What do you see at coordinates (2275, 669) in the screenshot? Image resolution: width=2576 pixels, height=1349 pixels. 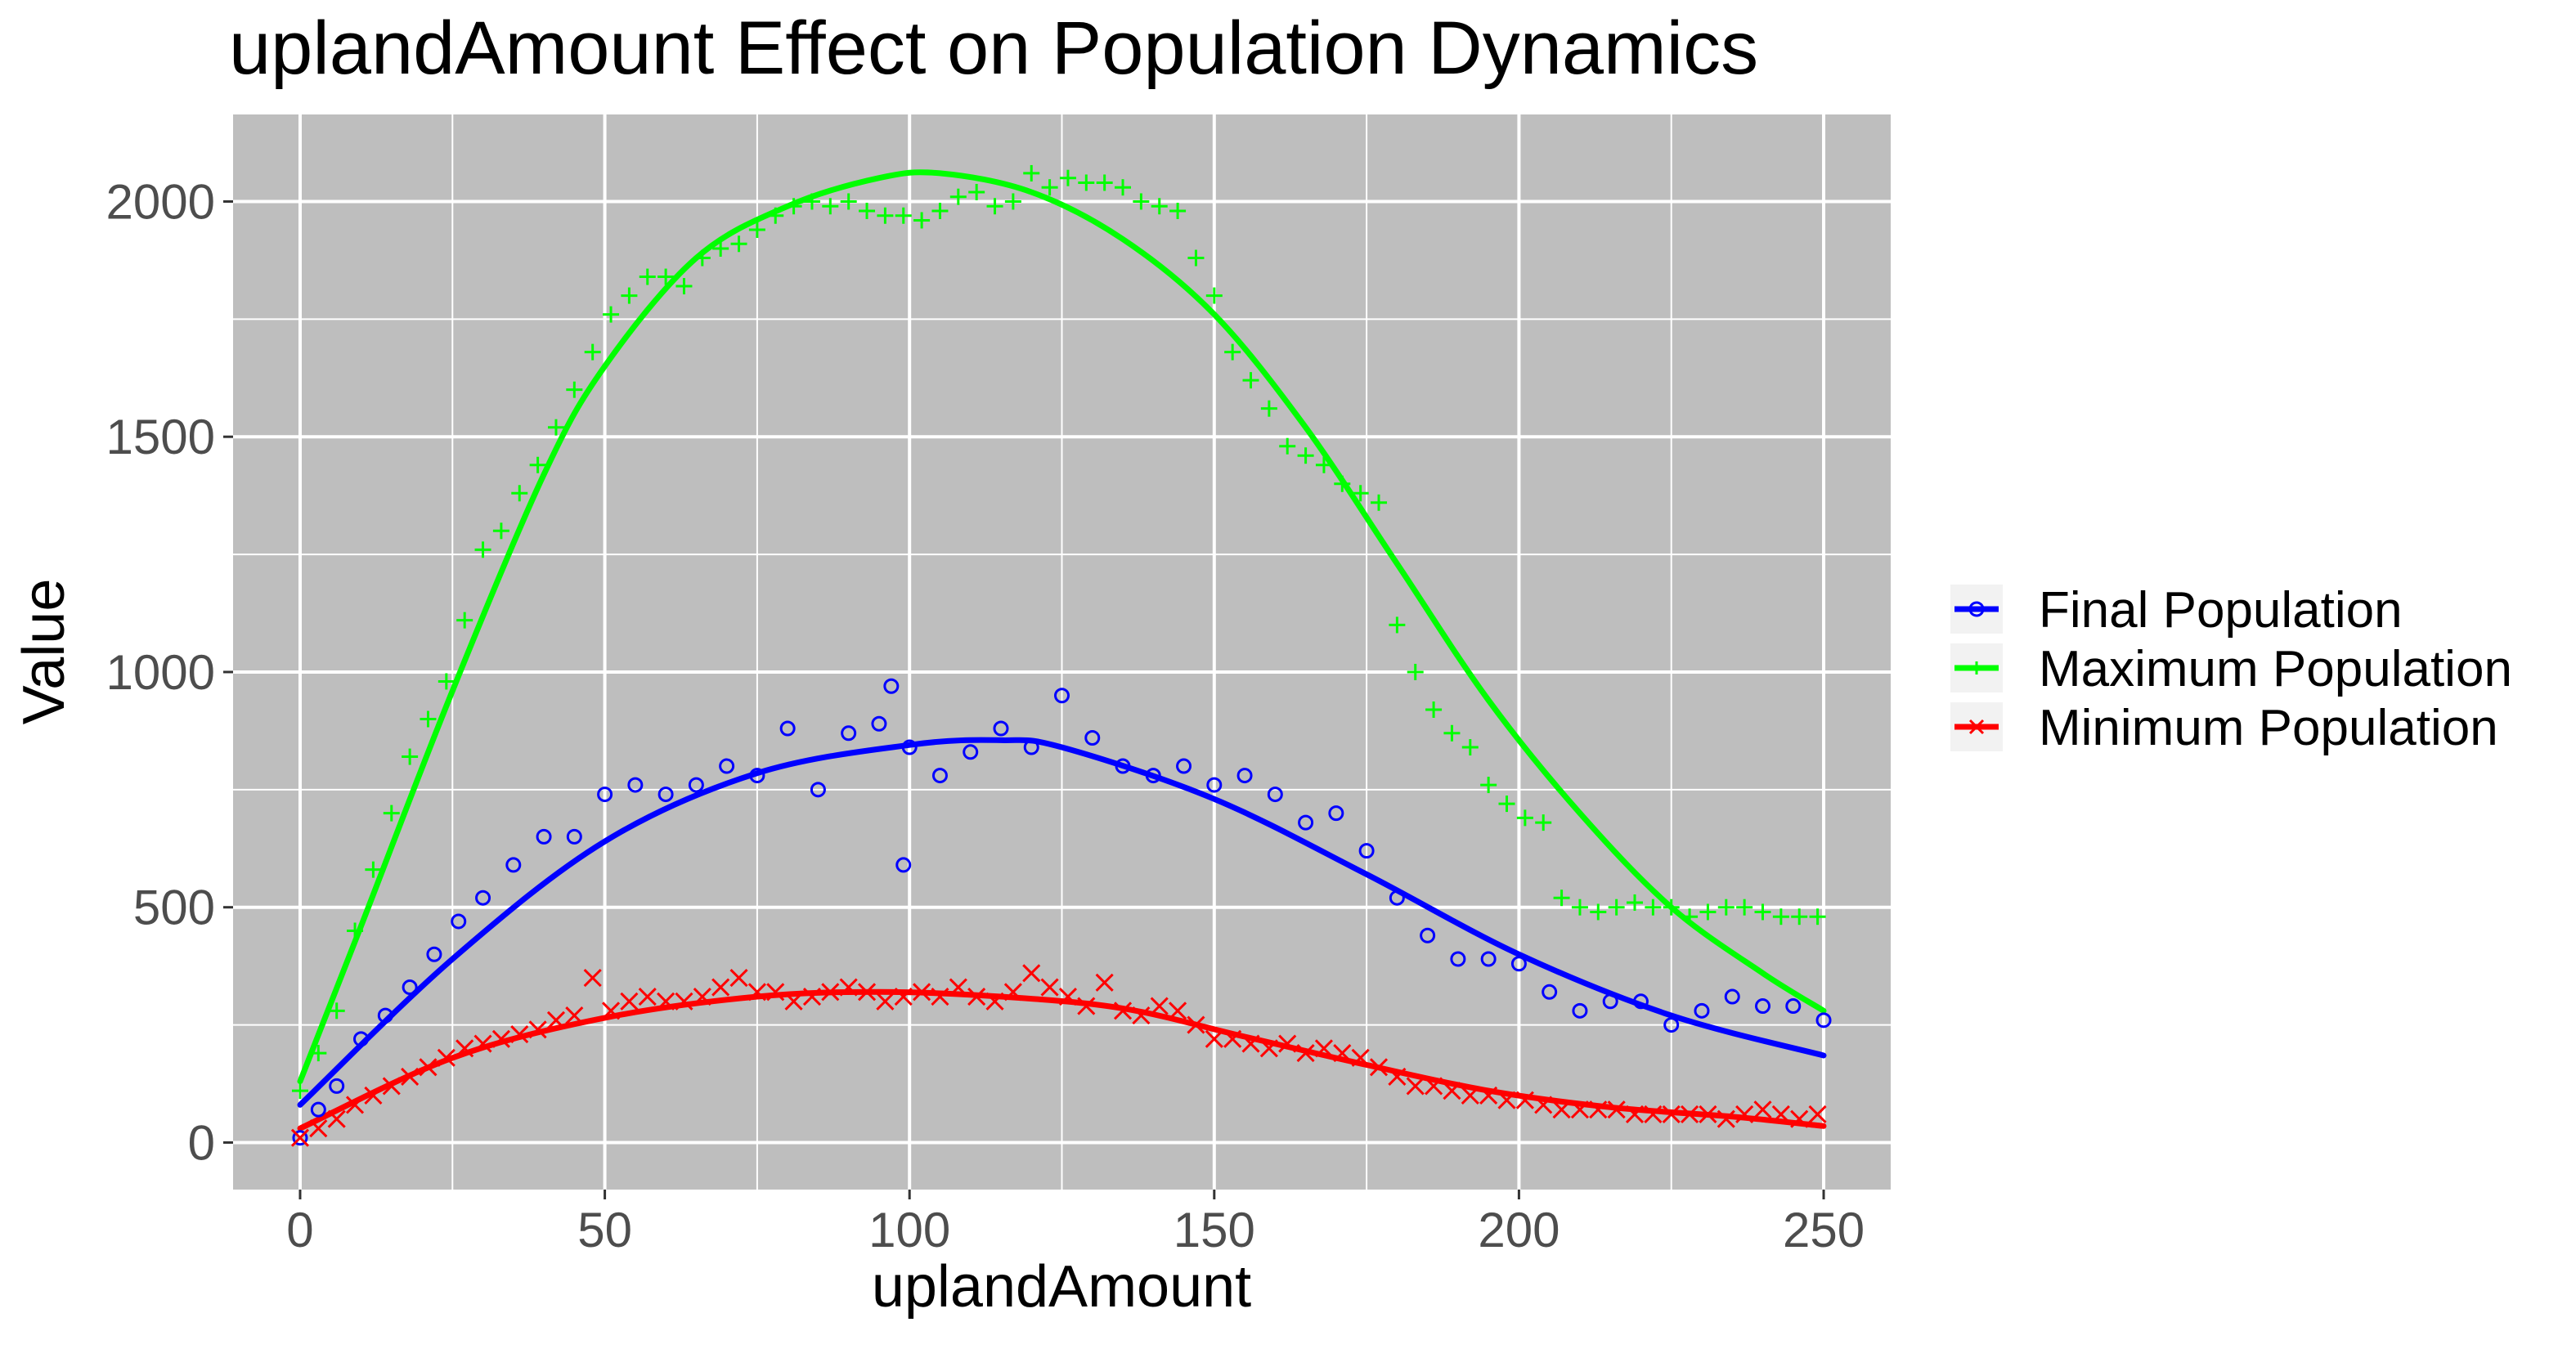 I see `legend-label-maximum-population: Maximum Population` at bounding box center [2275, 669].